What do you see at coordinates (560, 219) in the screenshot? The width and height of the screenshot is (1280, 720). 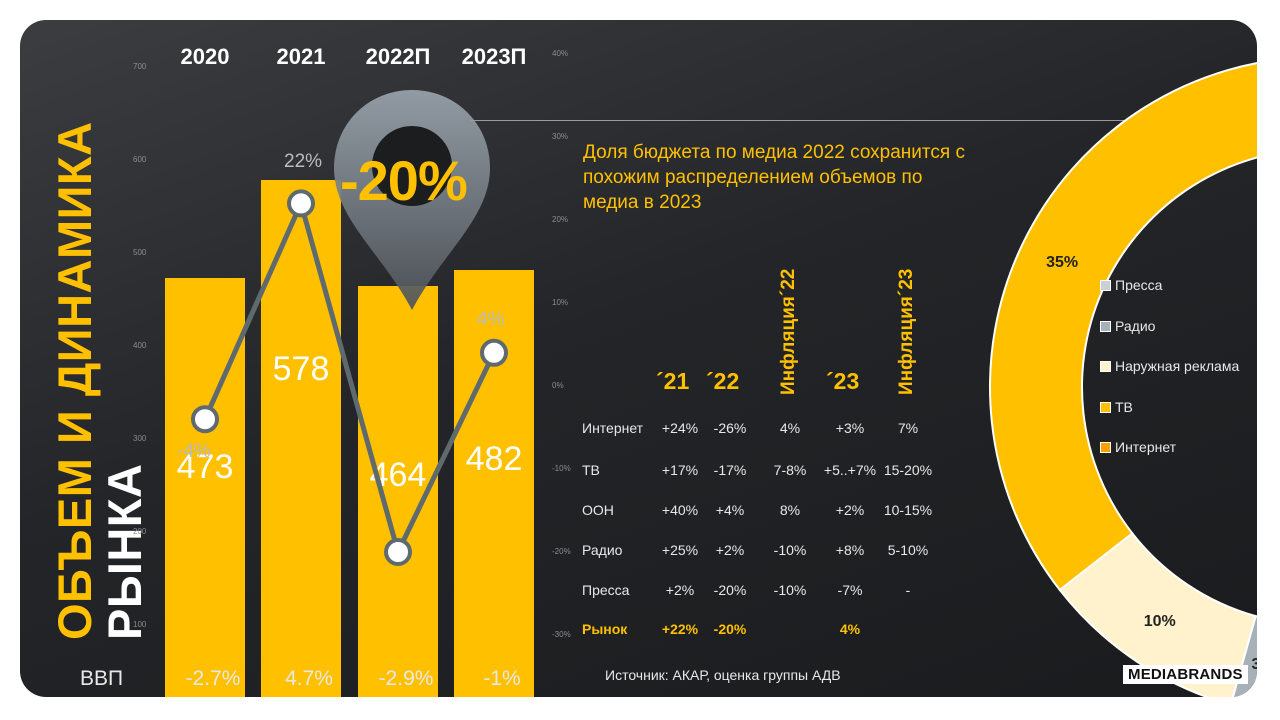 I see `percent-axis-tick: 20%` at bounding box center [560, 219].